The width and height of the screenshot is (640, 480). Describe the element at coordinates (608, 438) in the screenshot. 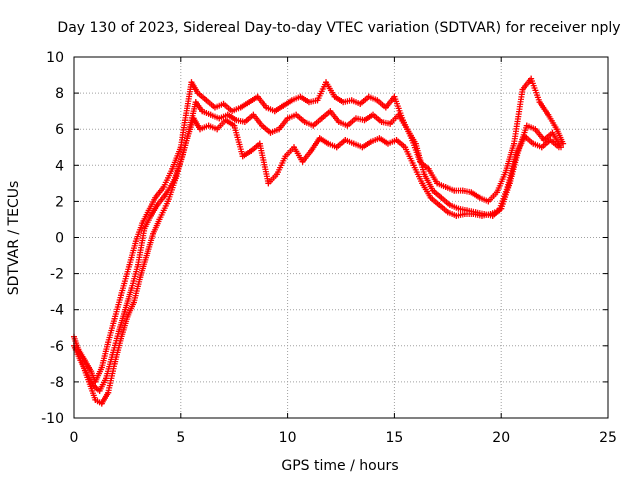

I see `x-tick-label: 25` at that location.